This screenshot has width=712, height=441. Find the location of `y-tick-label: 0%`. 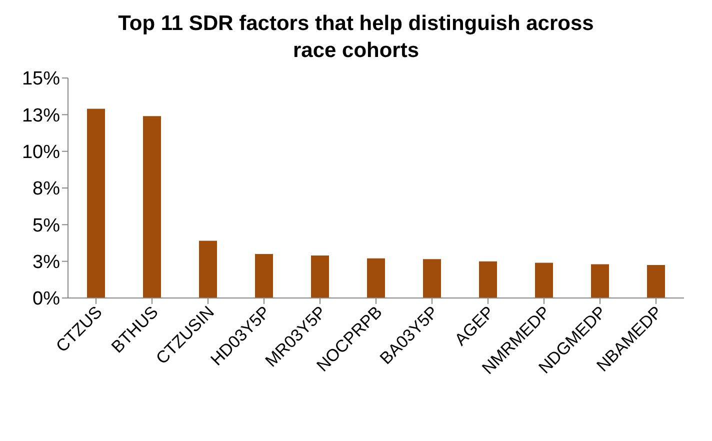

y-tick-label: 0% is located at coordinates (46, 299).